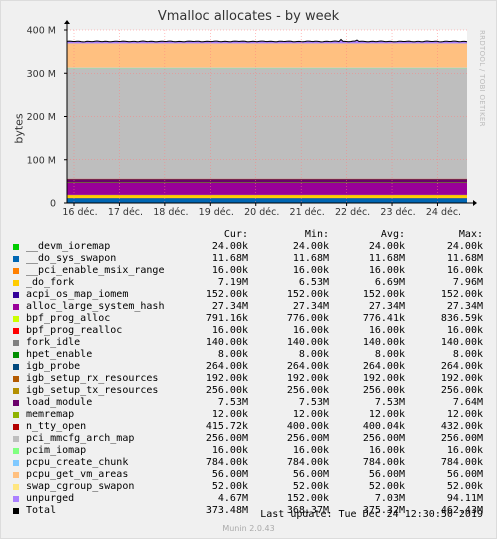 This screenshot has height=539, width=497. What do you see at coordinates (307, 318) in the screenshot?
I see `legend-min: 776.00k` at bounding box center [307, 318].